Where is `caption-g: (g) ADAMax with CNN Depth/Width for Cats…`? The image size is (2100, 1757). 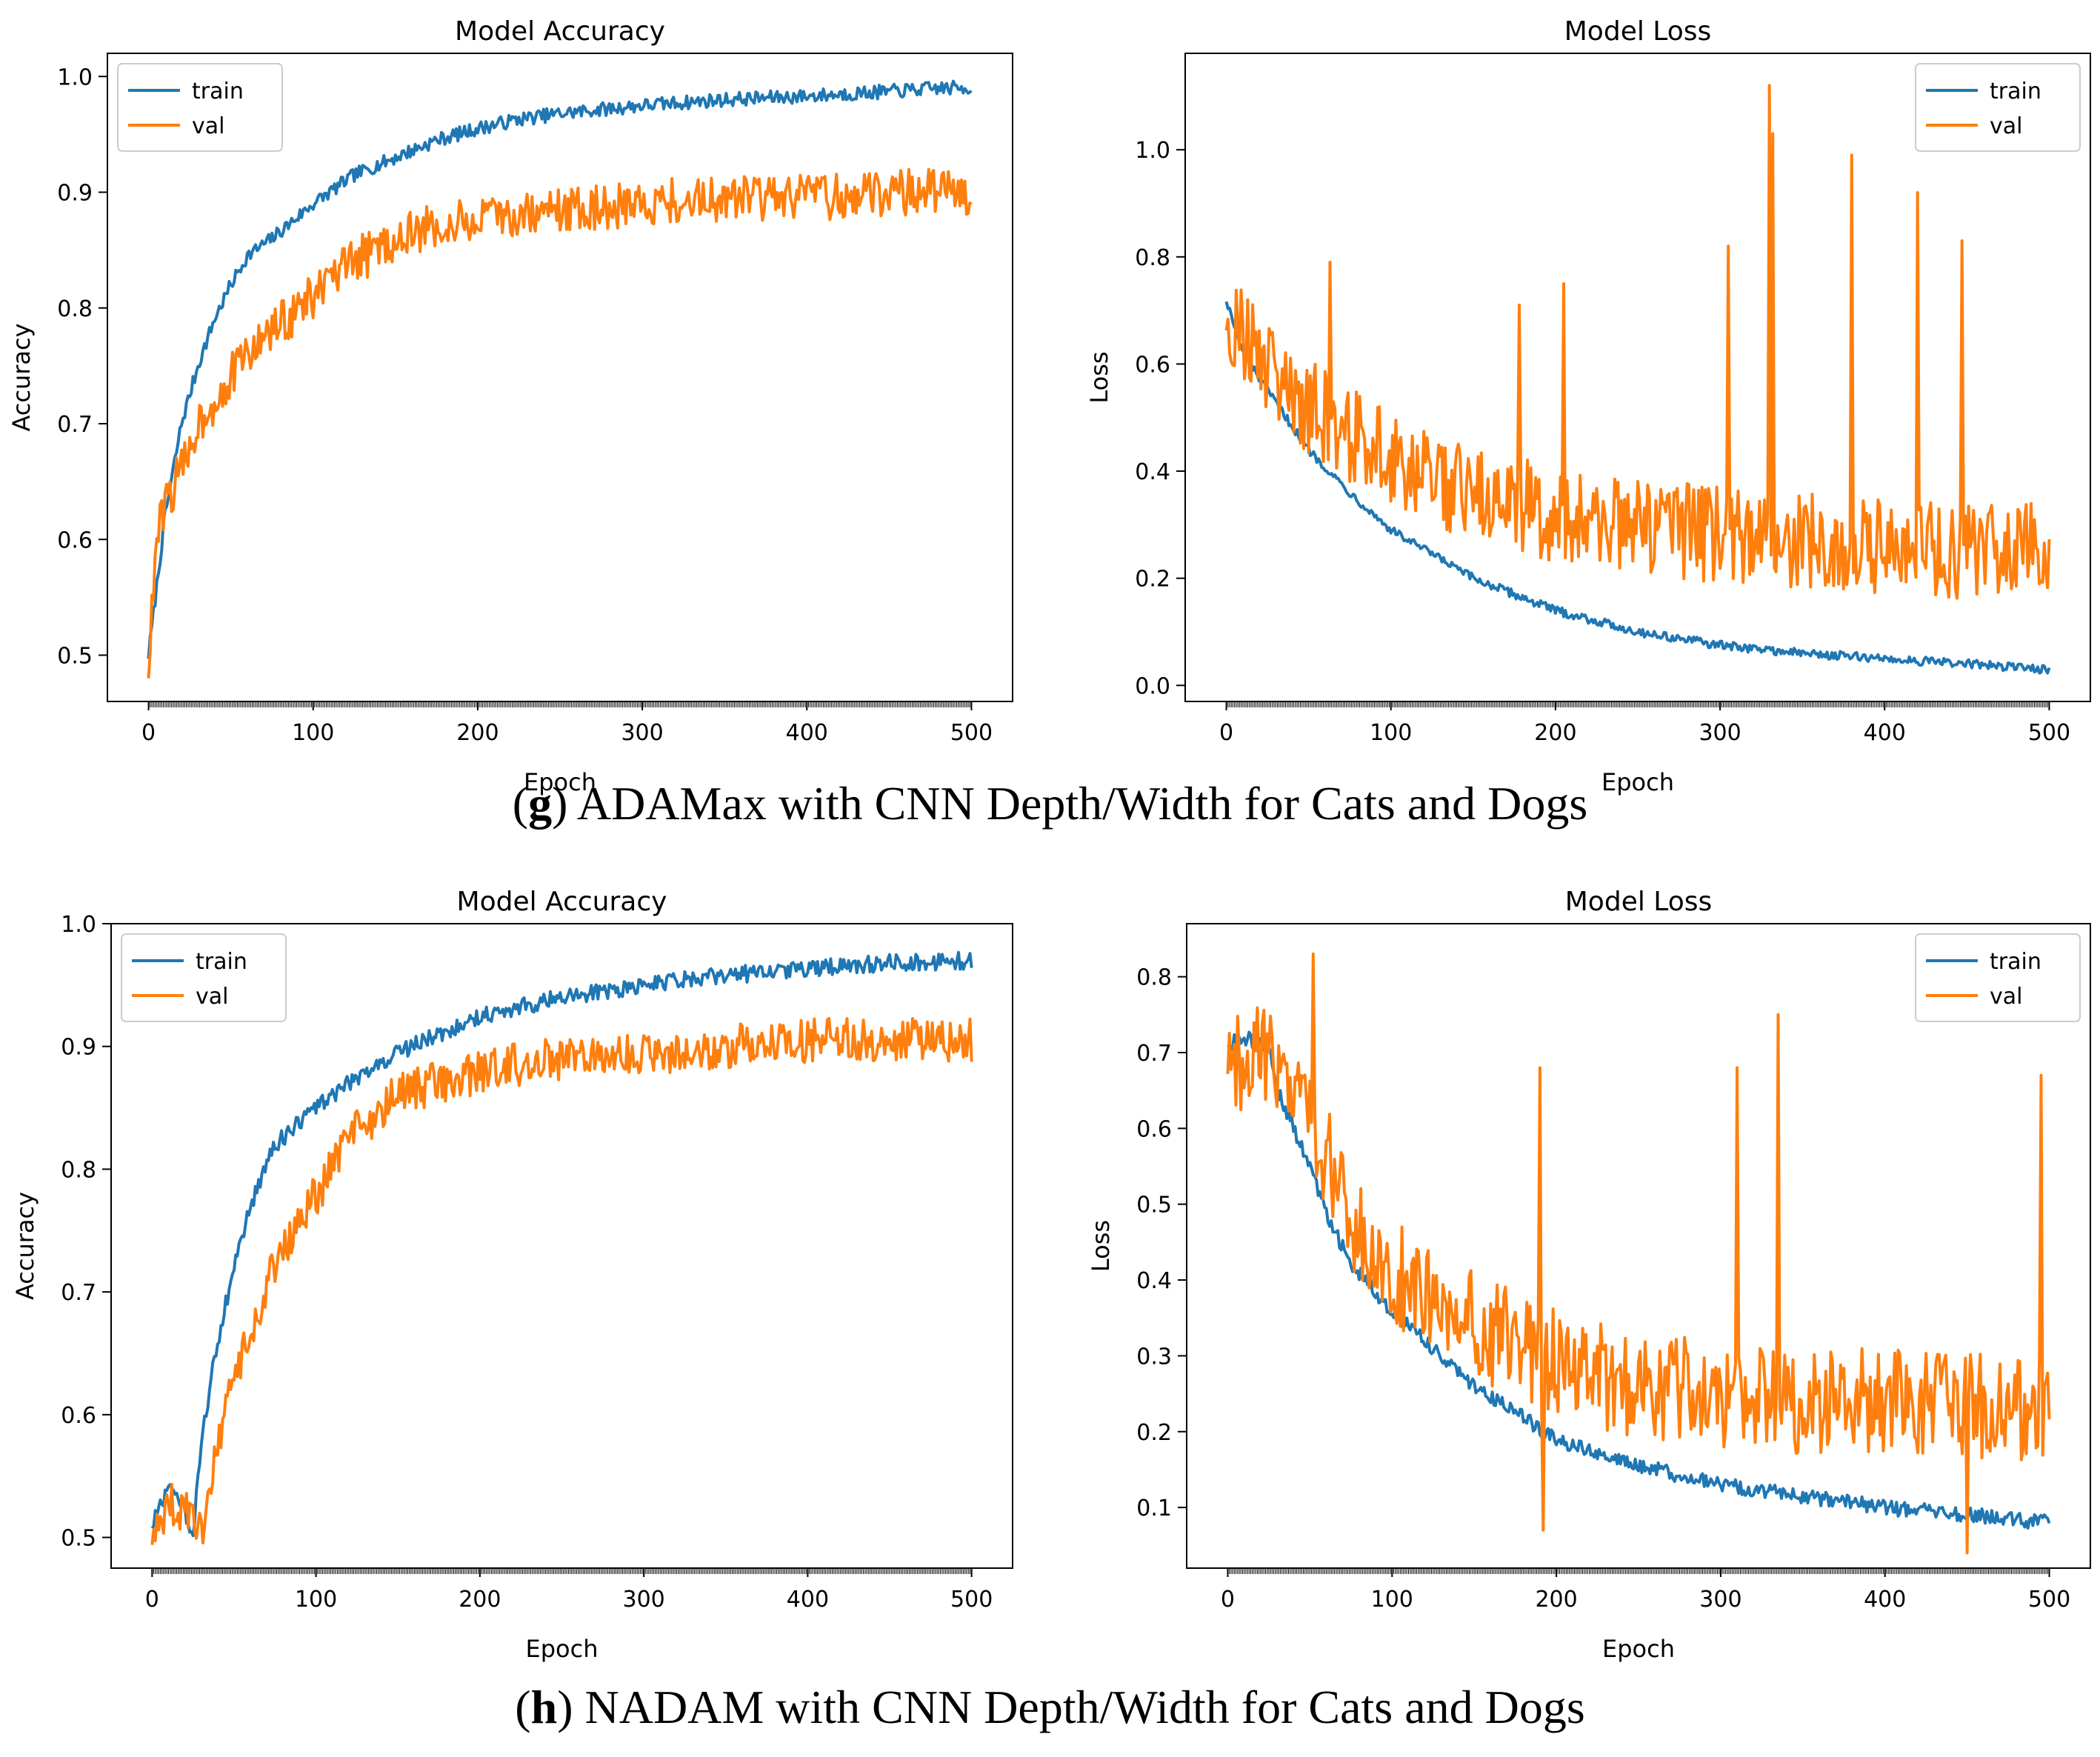 caption-g: (g) ADAMax with CNN Depth/Width for Cats… is located at coordinates (1050, 803).